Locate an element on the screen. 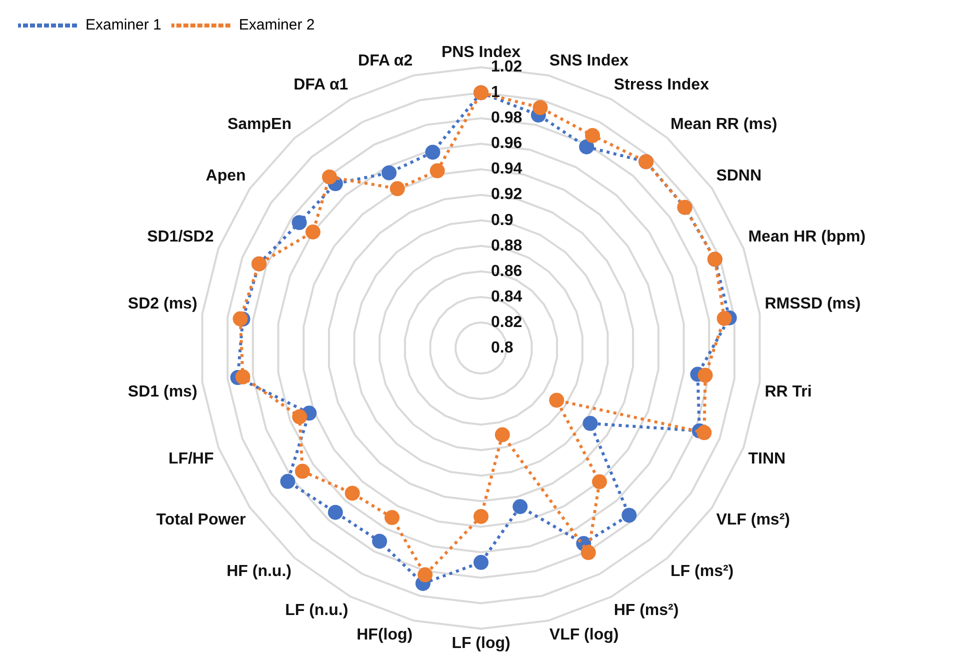  y-tick-label: 0.88 is located at coordinates (506, 245).